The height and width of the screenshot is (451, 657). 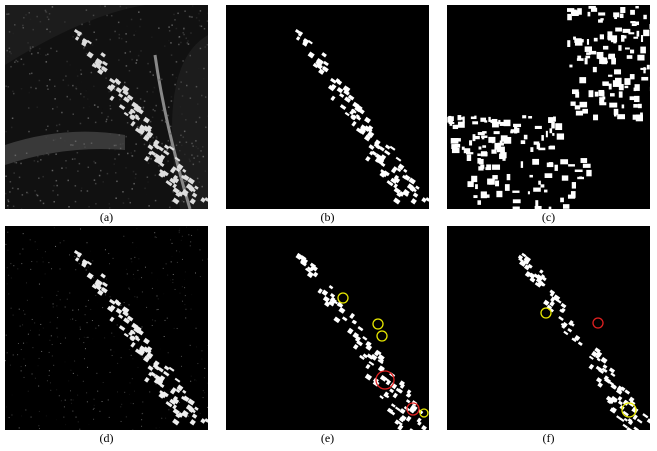 What do you see at coordinates (106, 438) in the screenshot?
I see `caption-d: (d)` at bounding box center [106, 438].